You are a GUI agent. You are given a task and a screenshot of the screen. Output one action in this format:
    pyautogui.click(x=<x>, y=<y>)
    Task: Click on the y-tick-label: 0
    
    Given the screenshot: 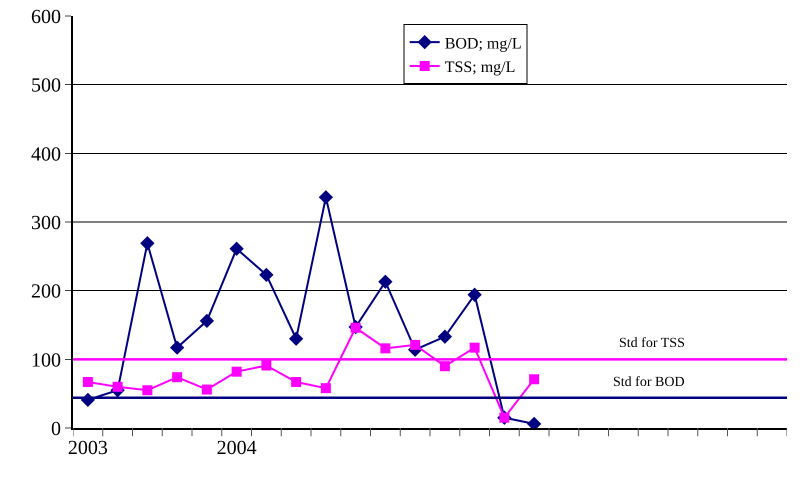 What is the action you would take?
    pyautogui.click(x=56, y=429)
    